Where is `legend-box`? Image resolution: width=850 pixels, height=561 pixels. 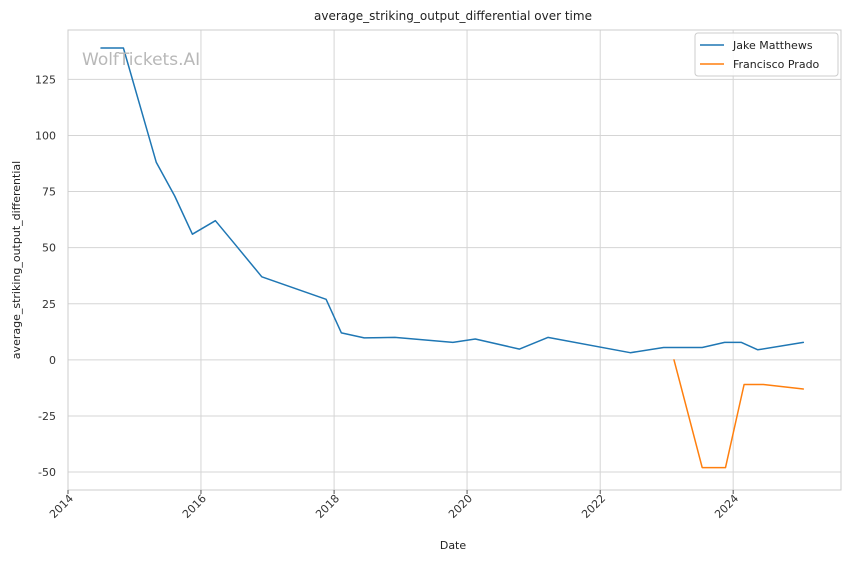
legend-box is located at coordinates (766, 54).